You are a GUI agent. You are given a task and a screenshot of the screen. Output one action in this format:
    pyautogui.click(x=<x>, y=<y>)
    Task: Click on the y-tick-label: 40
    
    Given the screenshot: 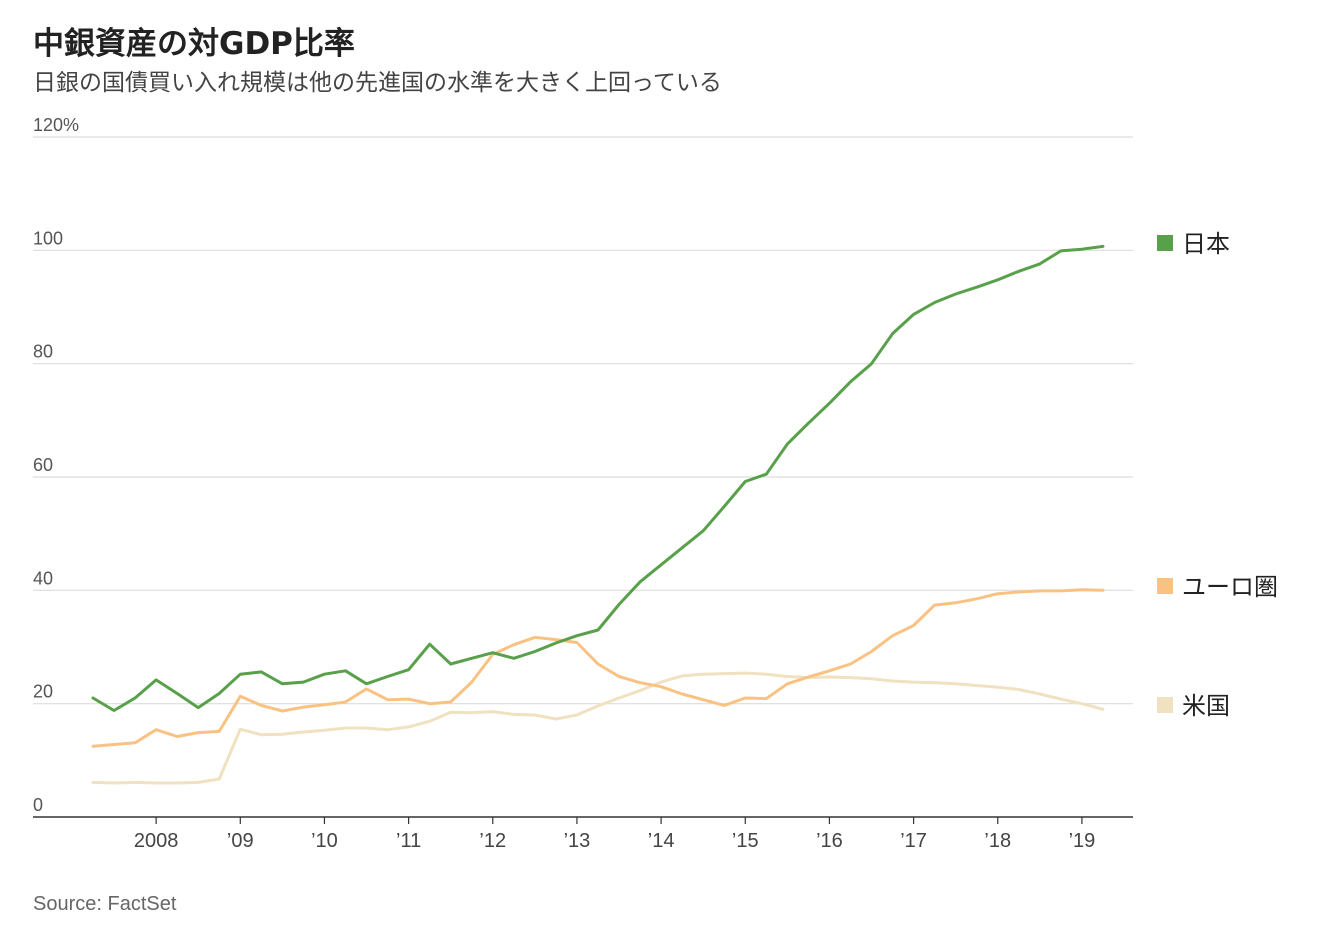 What is the action you would take?
    pyautogui.click(x=43, y=578)
    